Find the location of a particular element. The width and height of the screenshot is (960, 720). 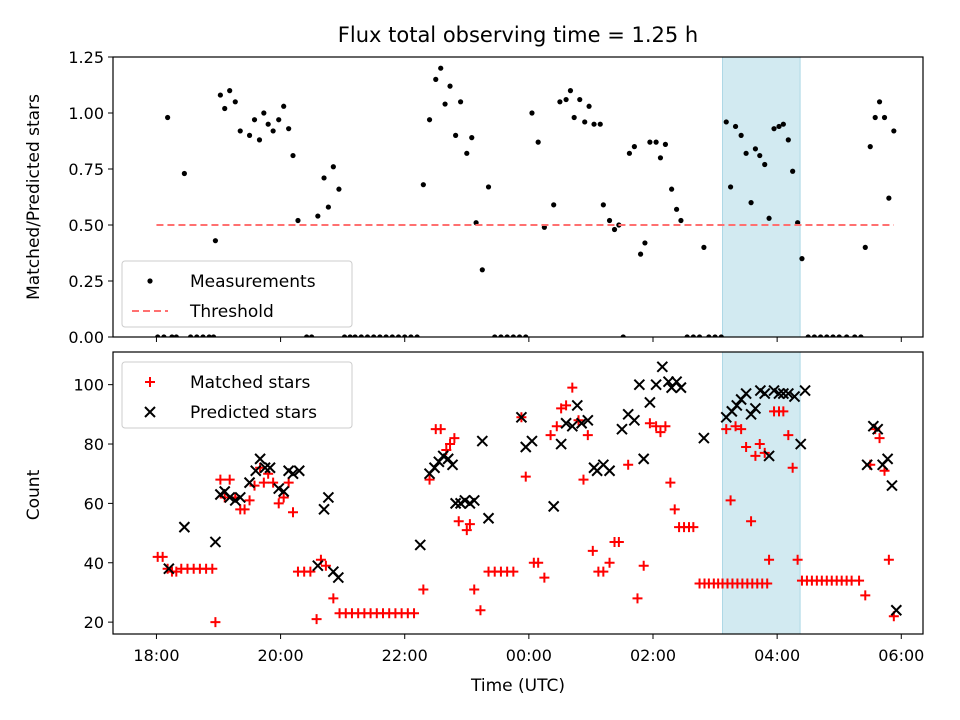

top-ylabel: Matched/Predicted stars is located at coordinates (34, 197).